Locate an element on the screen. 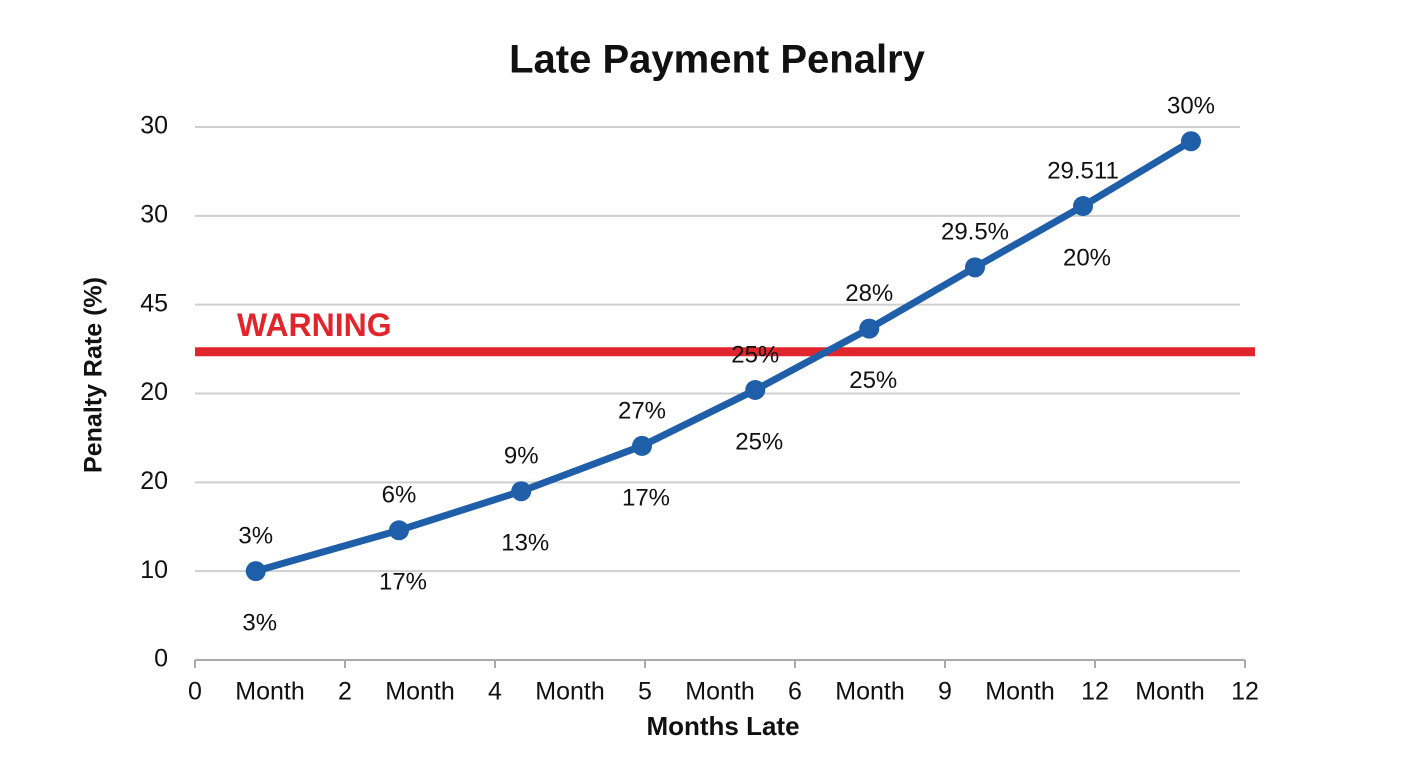 This screenshot has width=1408, height=768. y-tick-label: 10 is located at coordinates (154, 570).